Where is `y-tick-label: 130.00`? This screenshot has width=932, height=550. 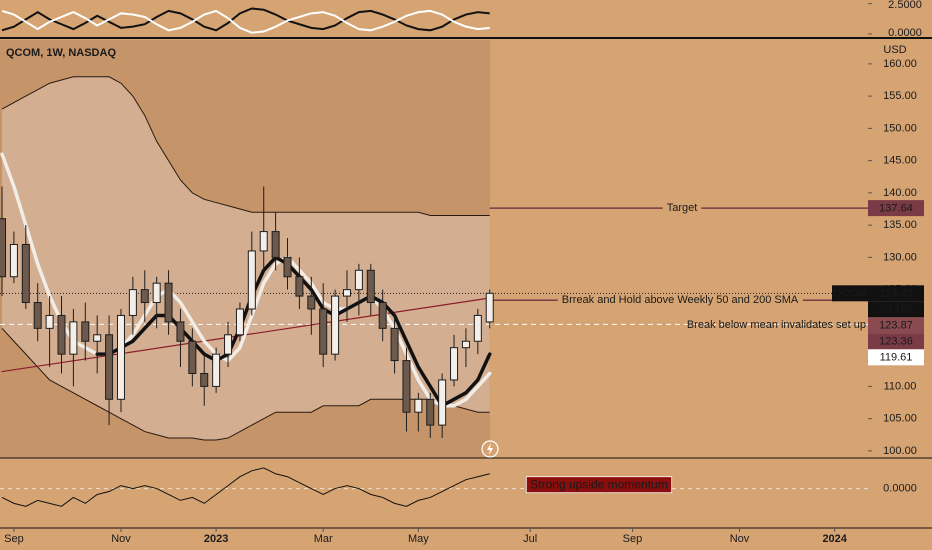
y-tick-label: 130.00 is located at coordinates (900, 257).